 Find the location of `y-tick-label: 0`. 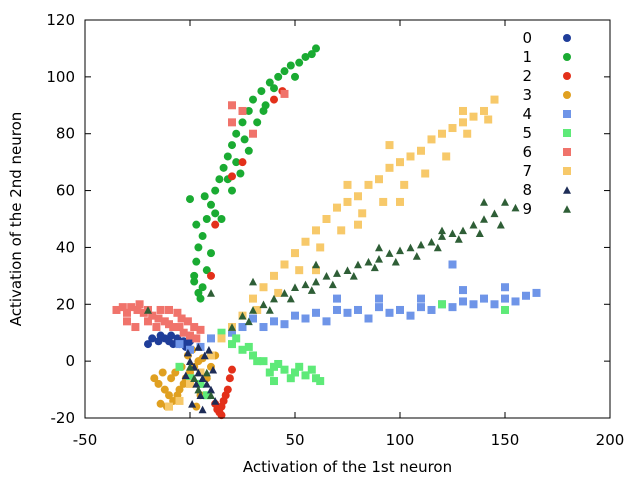

y-tick-label: 0 is located at coordinates (70, 361).